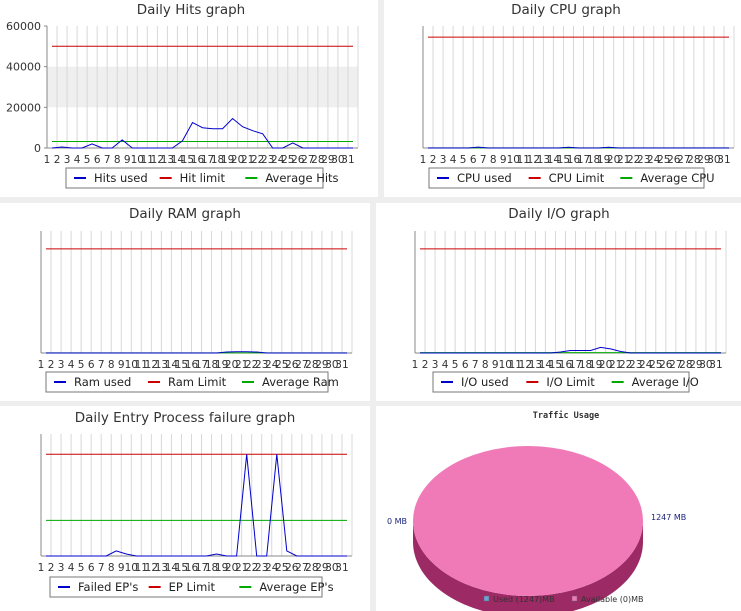 The width and height of the screenshot is (741, 611). What do you see at coordinates (486, 598) in the screenshot?
I see `pie-legend-swatch` at bounding box center [486, 598].